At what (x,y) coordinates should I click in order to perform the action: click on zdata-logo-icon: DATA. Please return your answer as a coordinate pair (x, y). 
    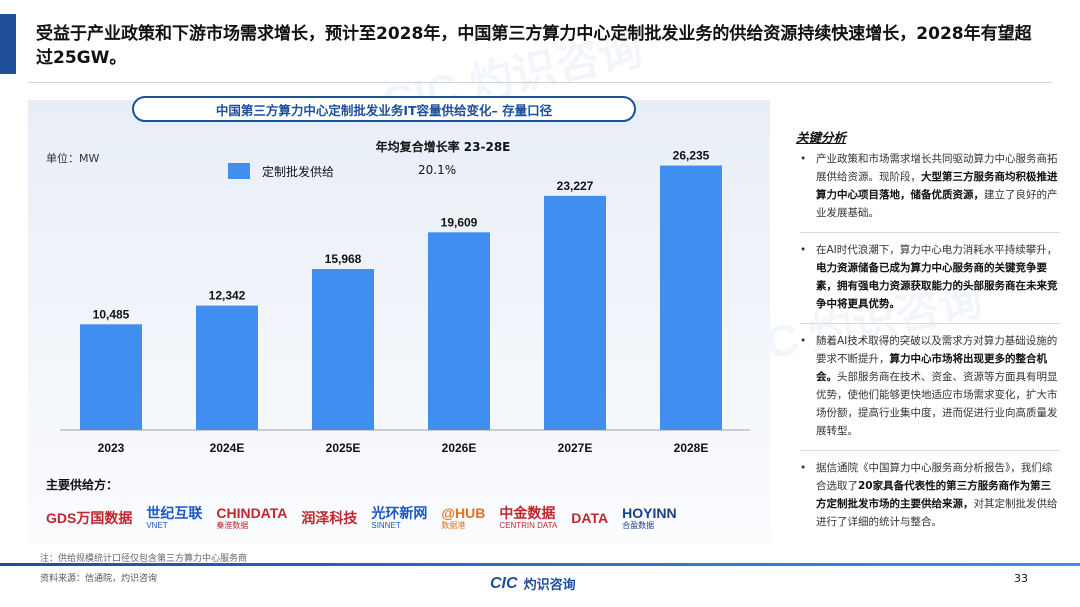
    Looking at the image, I should click on (590, 517).